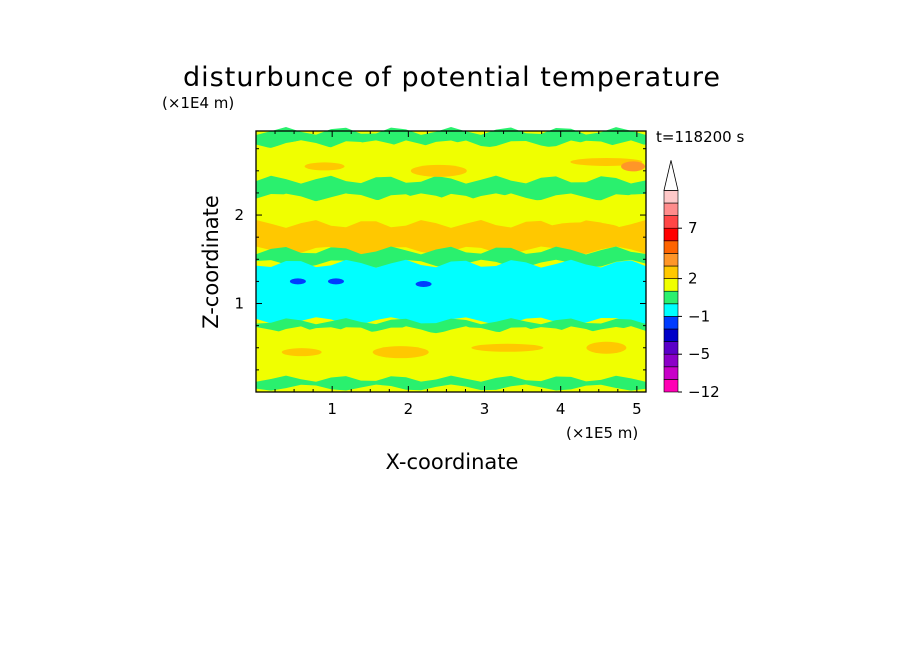 The width and height of the screenshot is (904, 654). What do you see at coordinates (332, 409) in the screenshot?
I see `x-tick-label: 1` at bounding box center [332, 409].